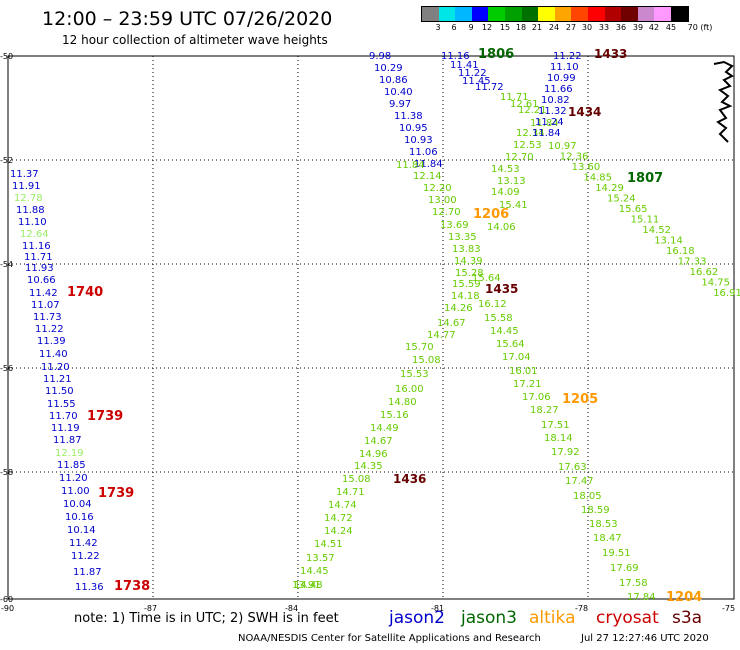  Describe the element at coordinates (586, 167) in the screenshot. I see `wave-value: 13.60` at that location.